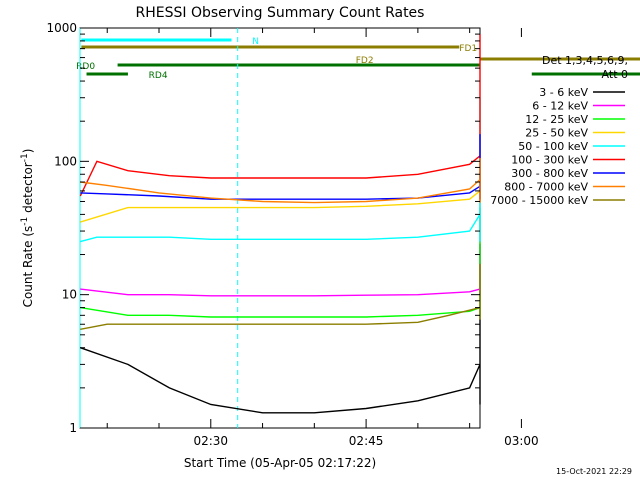 The height and width of the screenshot is (480, 640). Describe the element at coordinates (280, 296) in the screenshot. I see `series-line-7000-15000-kev` at that location.